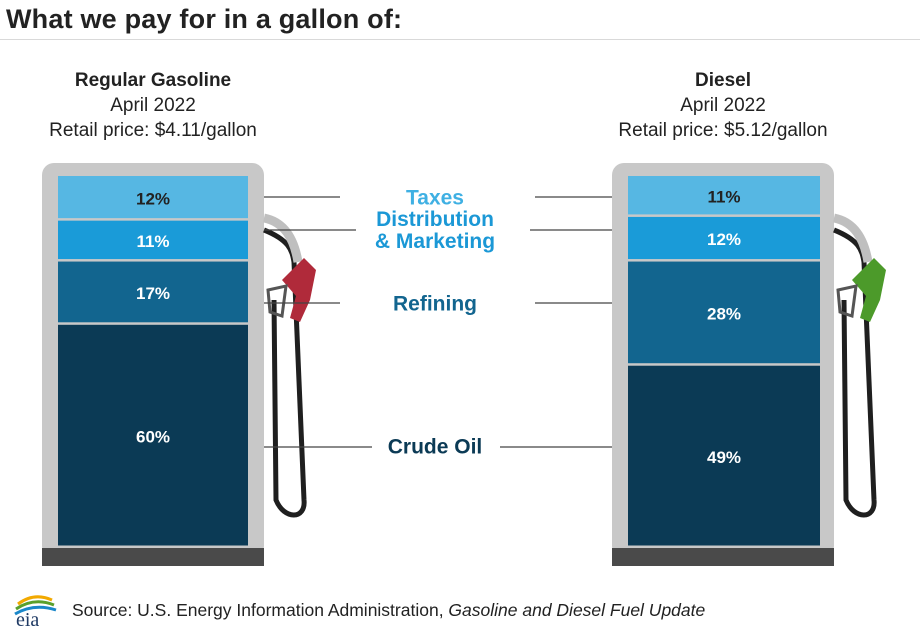 The width and height of the screenshot is (920, 634). What do you see at coordinates (282, 238) in the screenshot?
I see `gasoline-hose-collar` at bounding box center [282, 238].